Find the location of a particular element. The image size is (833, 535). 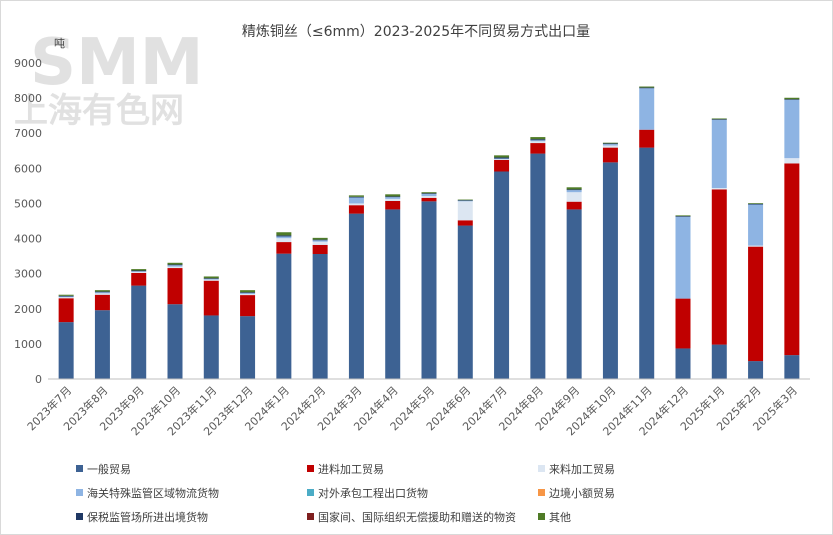

y-axis: 0 1000 2000 3000 4000 5000 6000 7000 8000 9000 is located at coordinates (28, 221).